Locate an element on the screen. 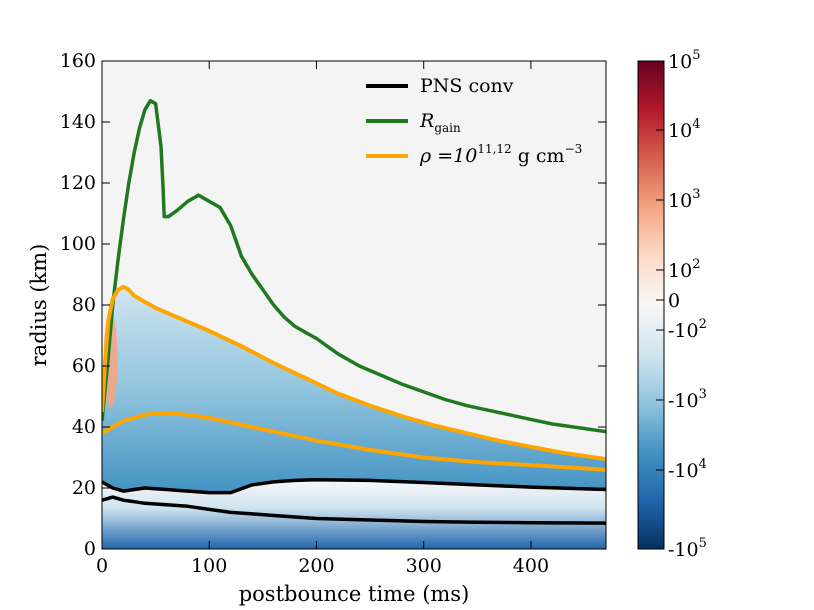 This screenshot has width=814, height=610. legend-label: Rgain is located at coordinates (440, 122).